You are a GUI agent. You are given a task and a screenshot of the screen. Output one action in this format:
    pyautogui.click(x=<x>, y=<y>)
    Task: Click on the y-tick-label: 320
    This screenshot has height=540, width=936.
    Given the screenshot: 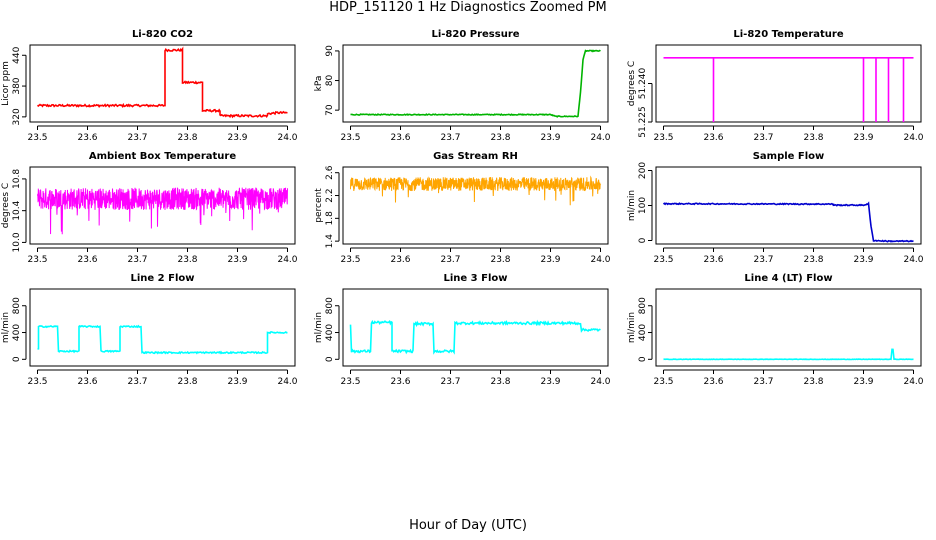 What is the action you would take?
    pyautogui.click(x=17, y=116)
    